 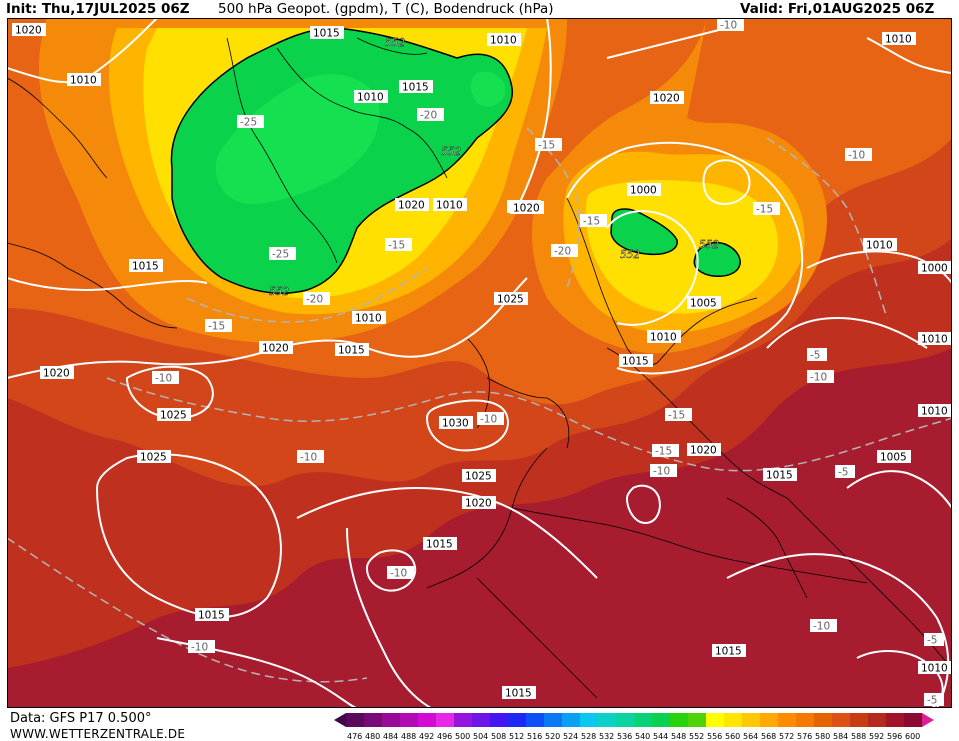 What do you see at coordinates (462, 736) in the screenshot?
I see `legend-value: 500` at bounding box center [462, 736].